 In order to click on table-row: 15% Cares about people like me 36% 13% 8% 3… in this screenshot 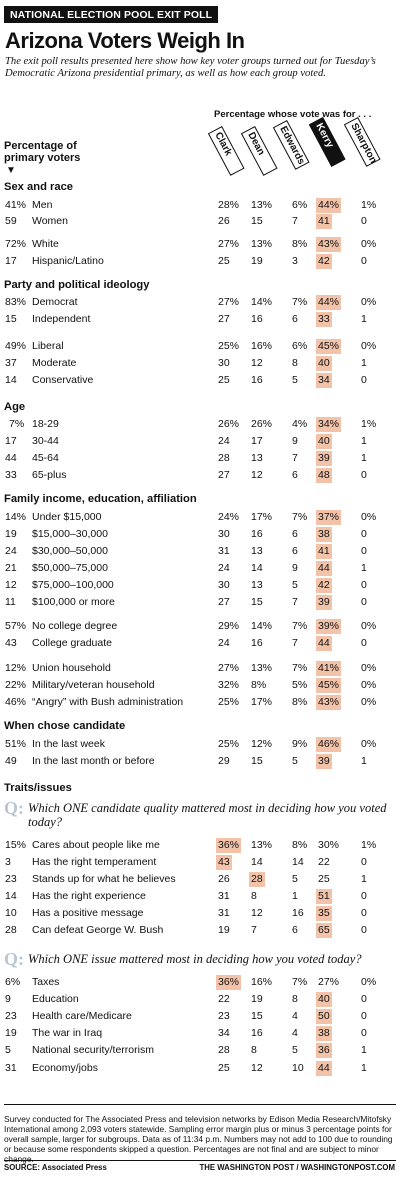, I will do `click(200, 846)`.